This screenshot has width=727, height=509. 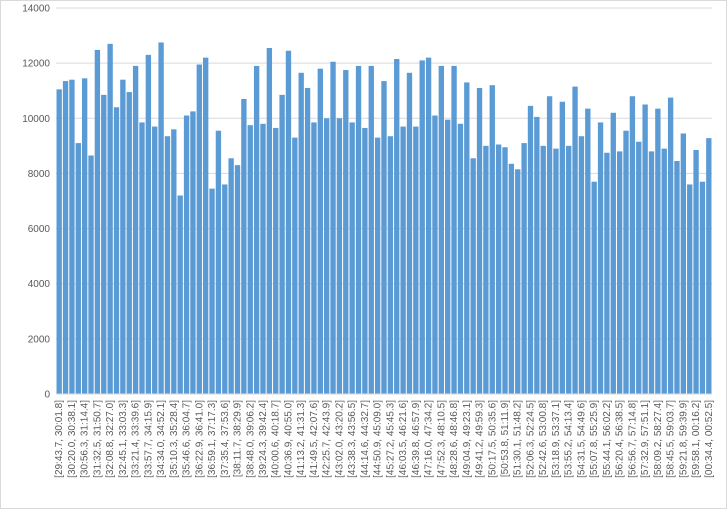 I want to click on x-tick-label: [50:53.8, 51:11.9], so click(x=505, y=438).